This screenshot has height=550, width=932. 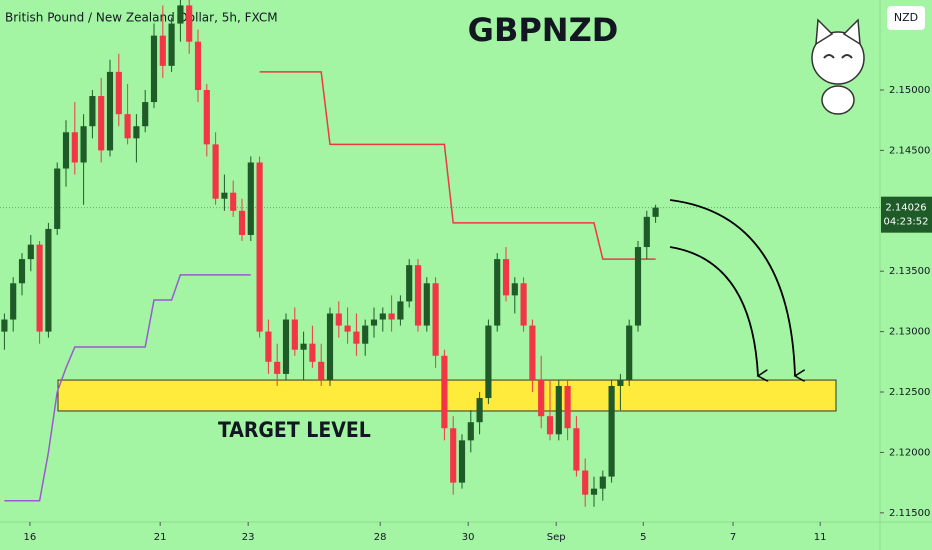 What do you see at coordinates (294, 430) in the screenshot?
I see `target-label: TARGET LEVEL` at bounding box center [294, 430].